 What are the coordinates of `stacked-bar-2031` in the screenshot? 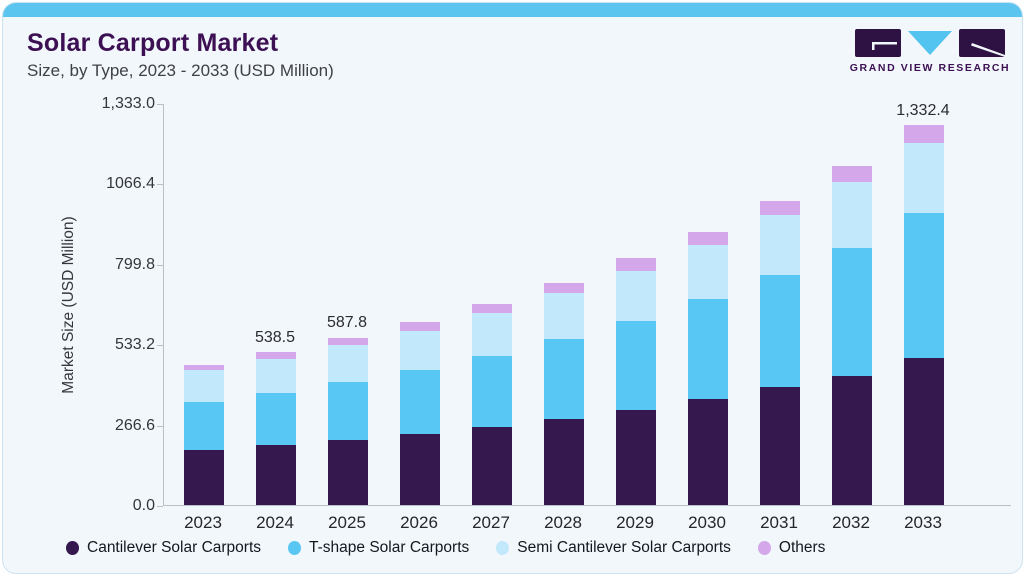 It's located at (780, 353).